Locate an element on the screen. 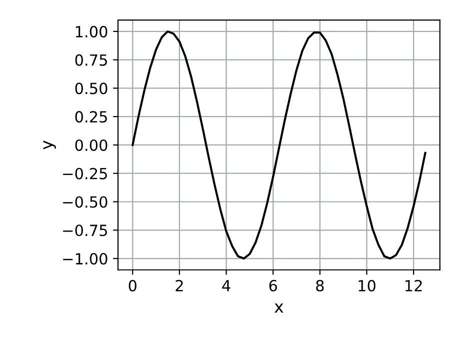 The image size is (472, 346). y-axis-title: y is located at coordinates (49, 145).